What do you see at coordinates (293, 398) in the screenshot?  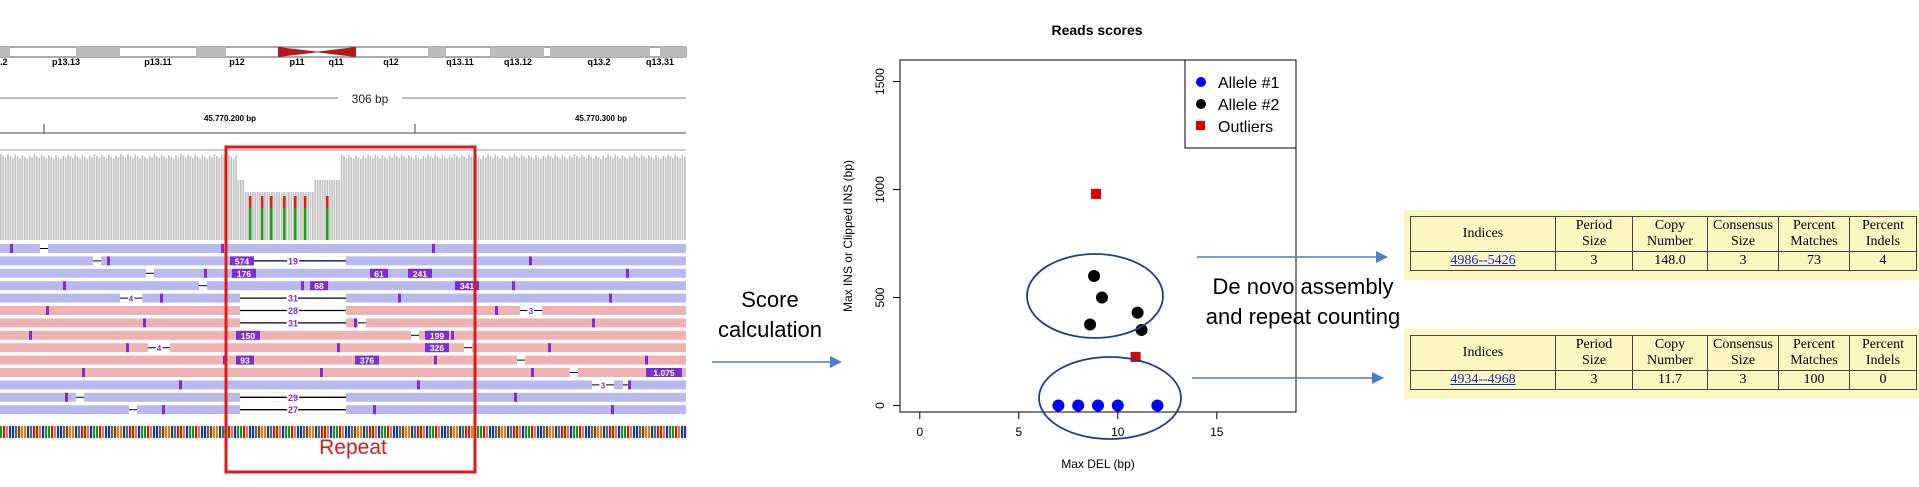 I see `deletion-label: 29` at bounding box center [293, 398].